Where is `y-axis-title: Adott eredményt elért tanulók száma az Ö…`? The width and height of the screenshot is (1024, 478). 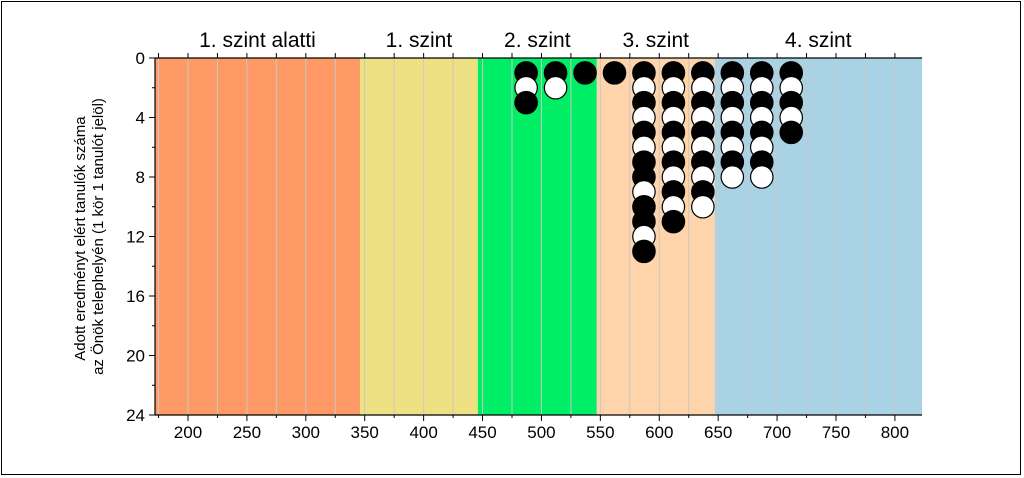
y-axis-title: Adott eredményt elért tanulók száma az Ö… is located at coordinates (89, 236).